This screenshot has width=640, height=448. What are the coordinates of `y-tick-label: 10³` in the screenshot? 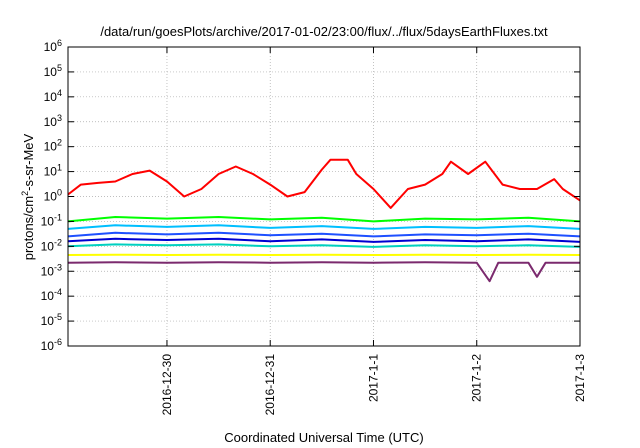 It's located at (53, 121).